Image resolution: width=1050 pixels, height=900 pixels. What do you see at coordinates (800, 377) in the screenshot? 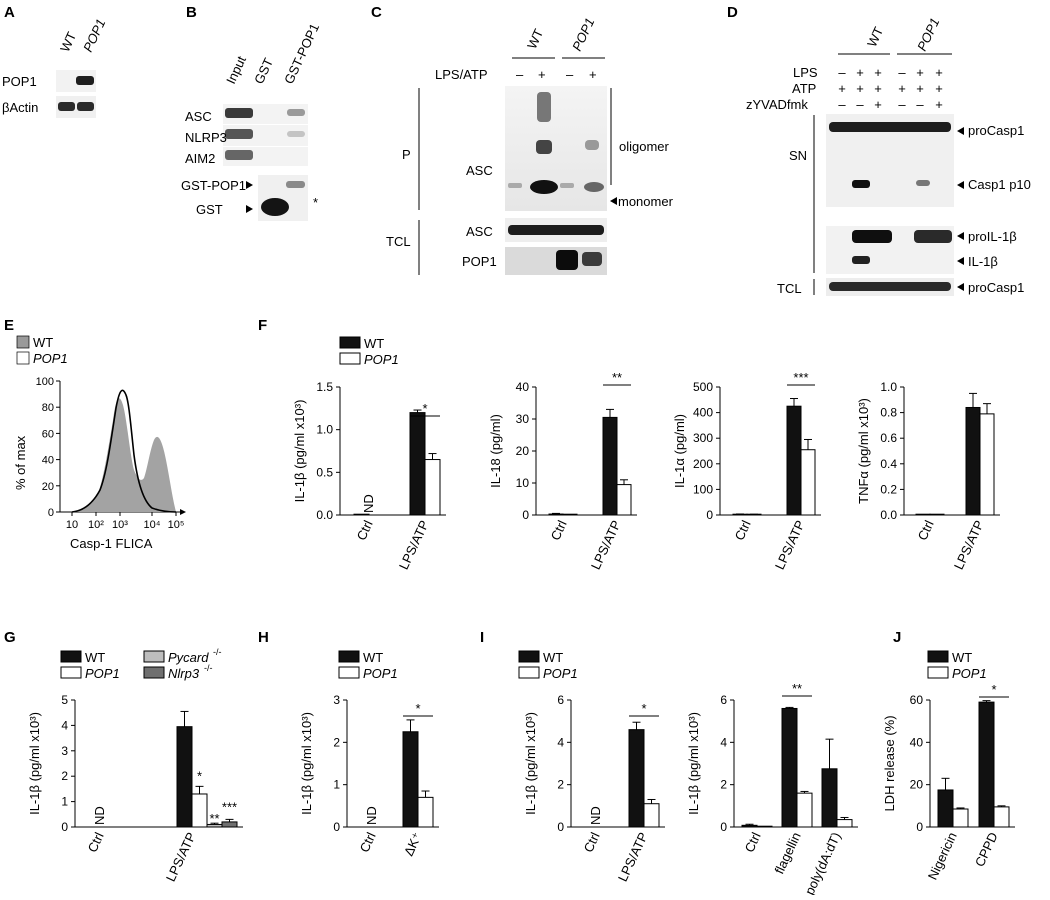
I see `significance-label: ***` at bounding box center [800, 377].